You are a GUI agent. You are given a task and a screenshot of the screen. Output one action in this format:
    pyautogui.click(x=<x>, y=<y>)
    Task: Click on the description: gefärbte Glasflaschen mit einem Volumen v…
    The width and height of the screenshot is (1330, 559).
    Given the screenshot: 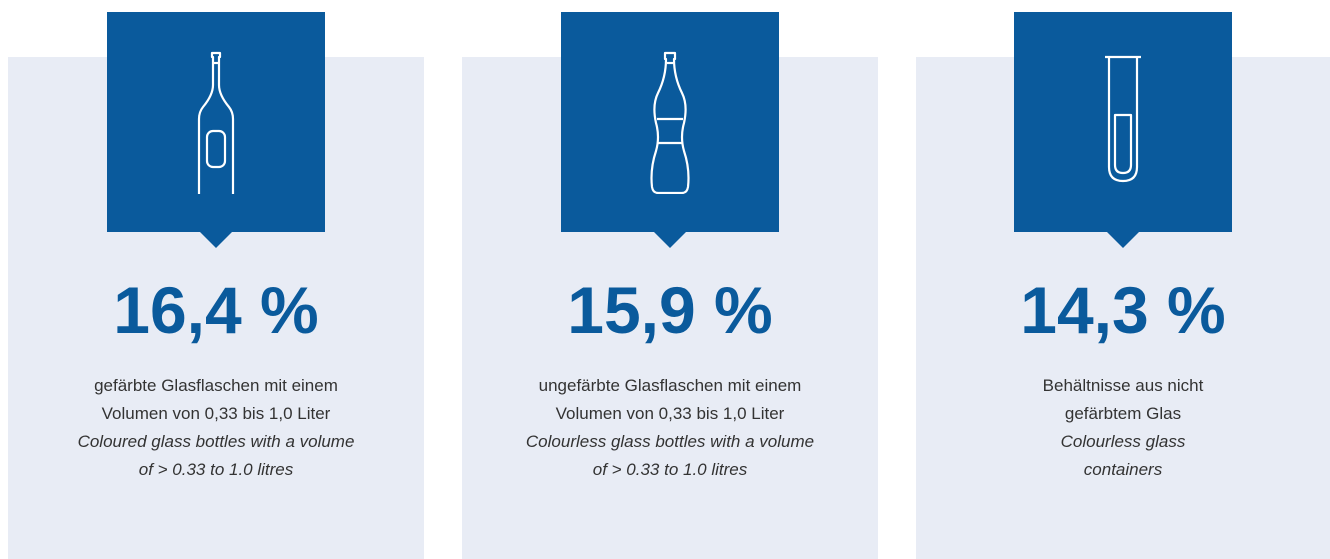 What is the action you would take?
    pyautogui.click(x=216, y=428)
    